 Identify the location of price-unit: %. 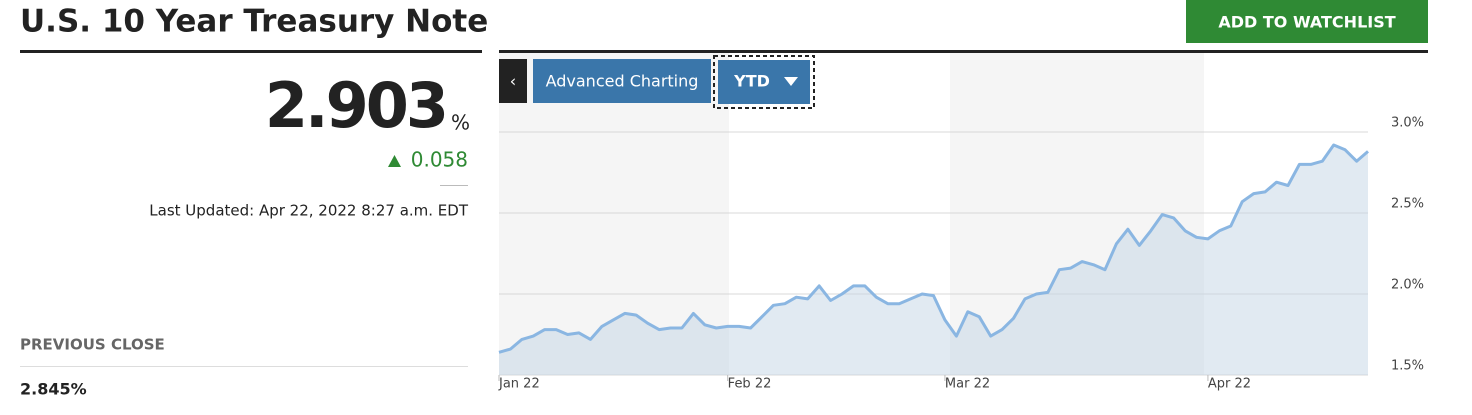
(460, 123).